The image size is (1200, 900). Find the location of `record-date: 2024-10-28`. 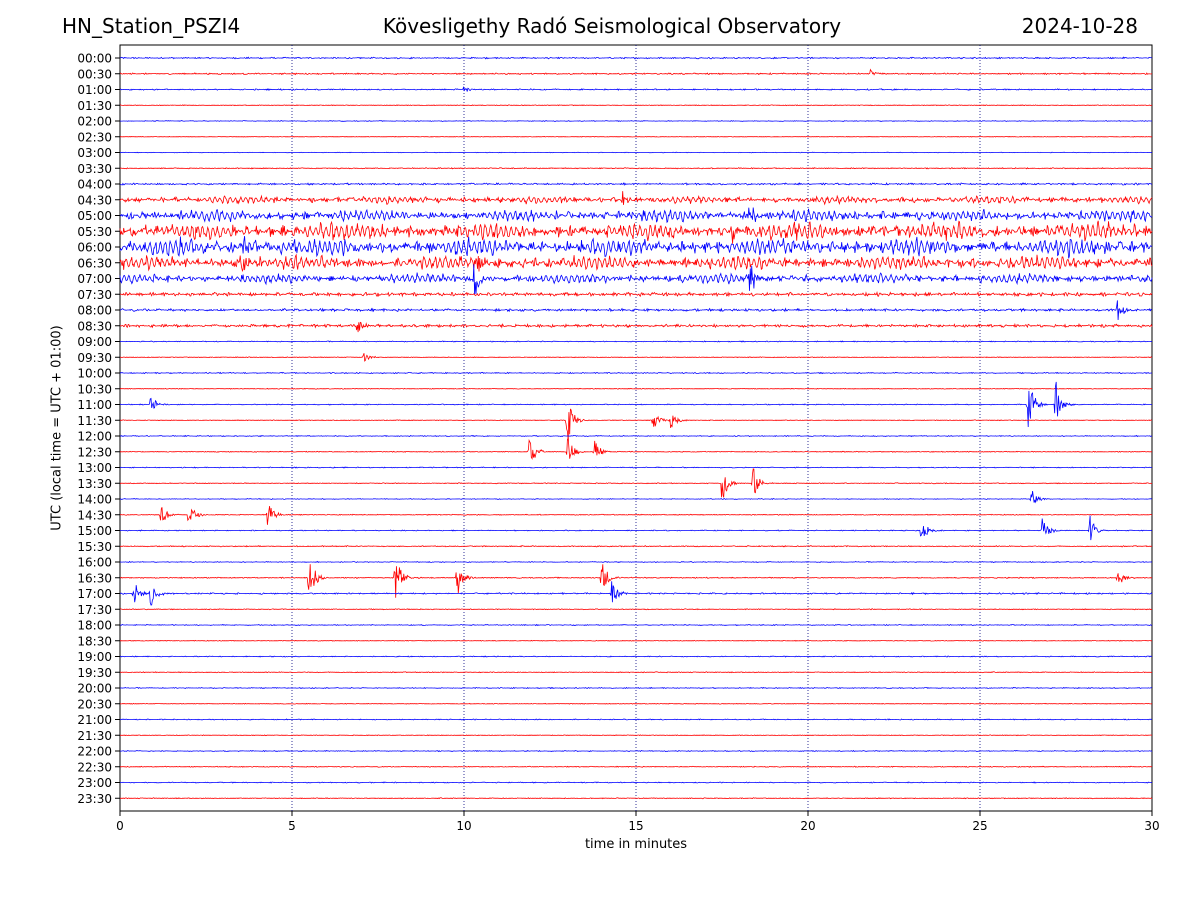

record-date: 2024-10-28 is located at coordinates (1079, 26).